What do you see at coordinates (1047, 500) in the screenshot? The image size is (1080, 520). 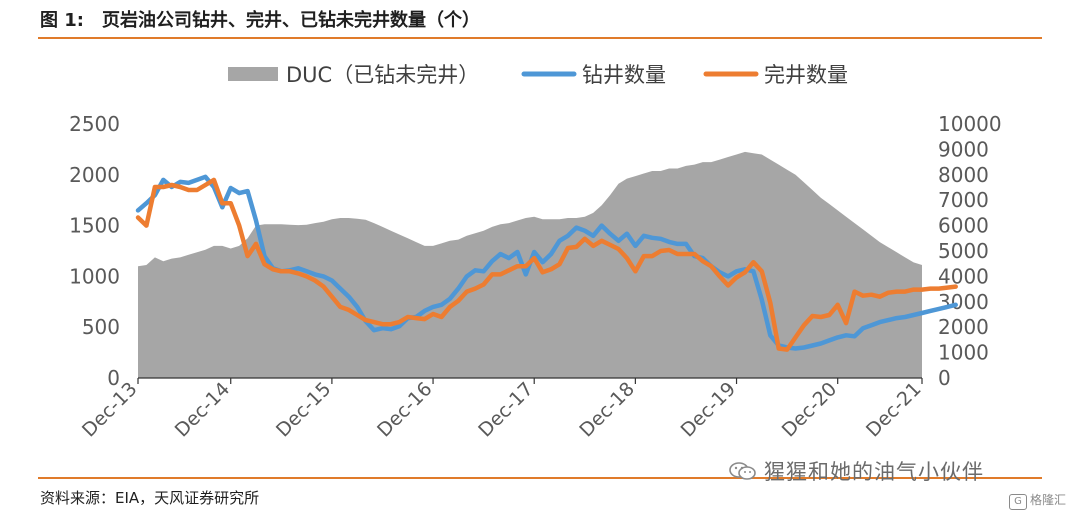 I see `badge-text: 格隆汇` at bounding box center [1047, 500].